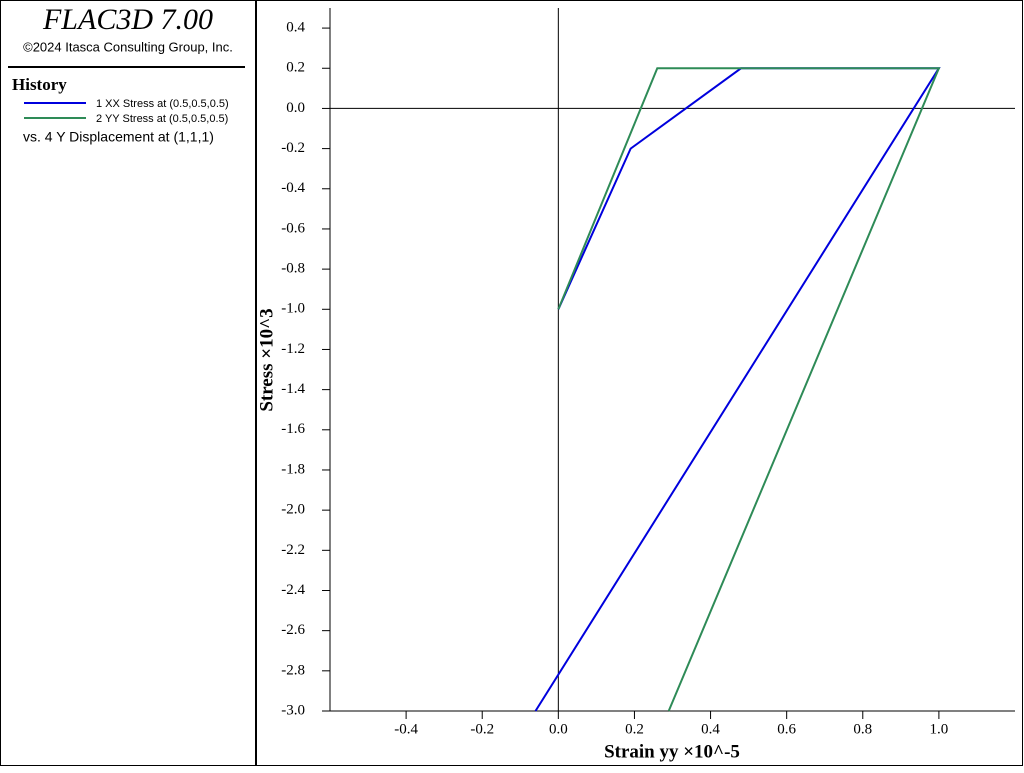 This screenshot has width=1024, height=773. What do you see at coordinates (128, 46) in the screenshot?
I see `copyright: ©2024 Itasca Consulting Group, Inc.` at bounding box center [128, 46].